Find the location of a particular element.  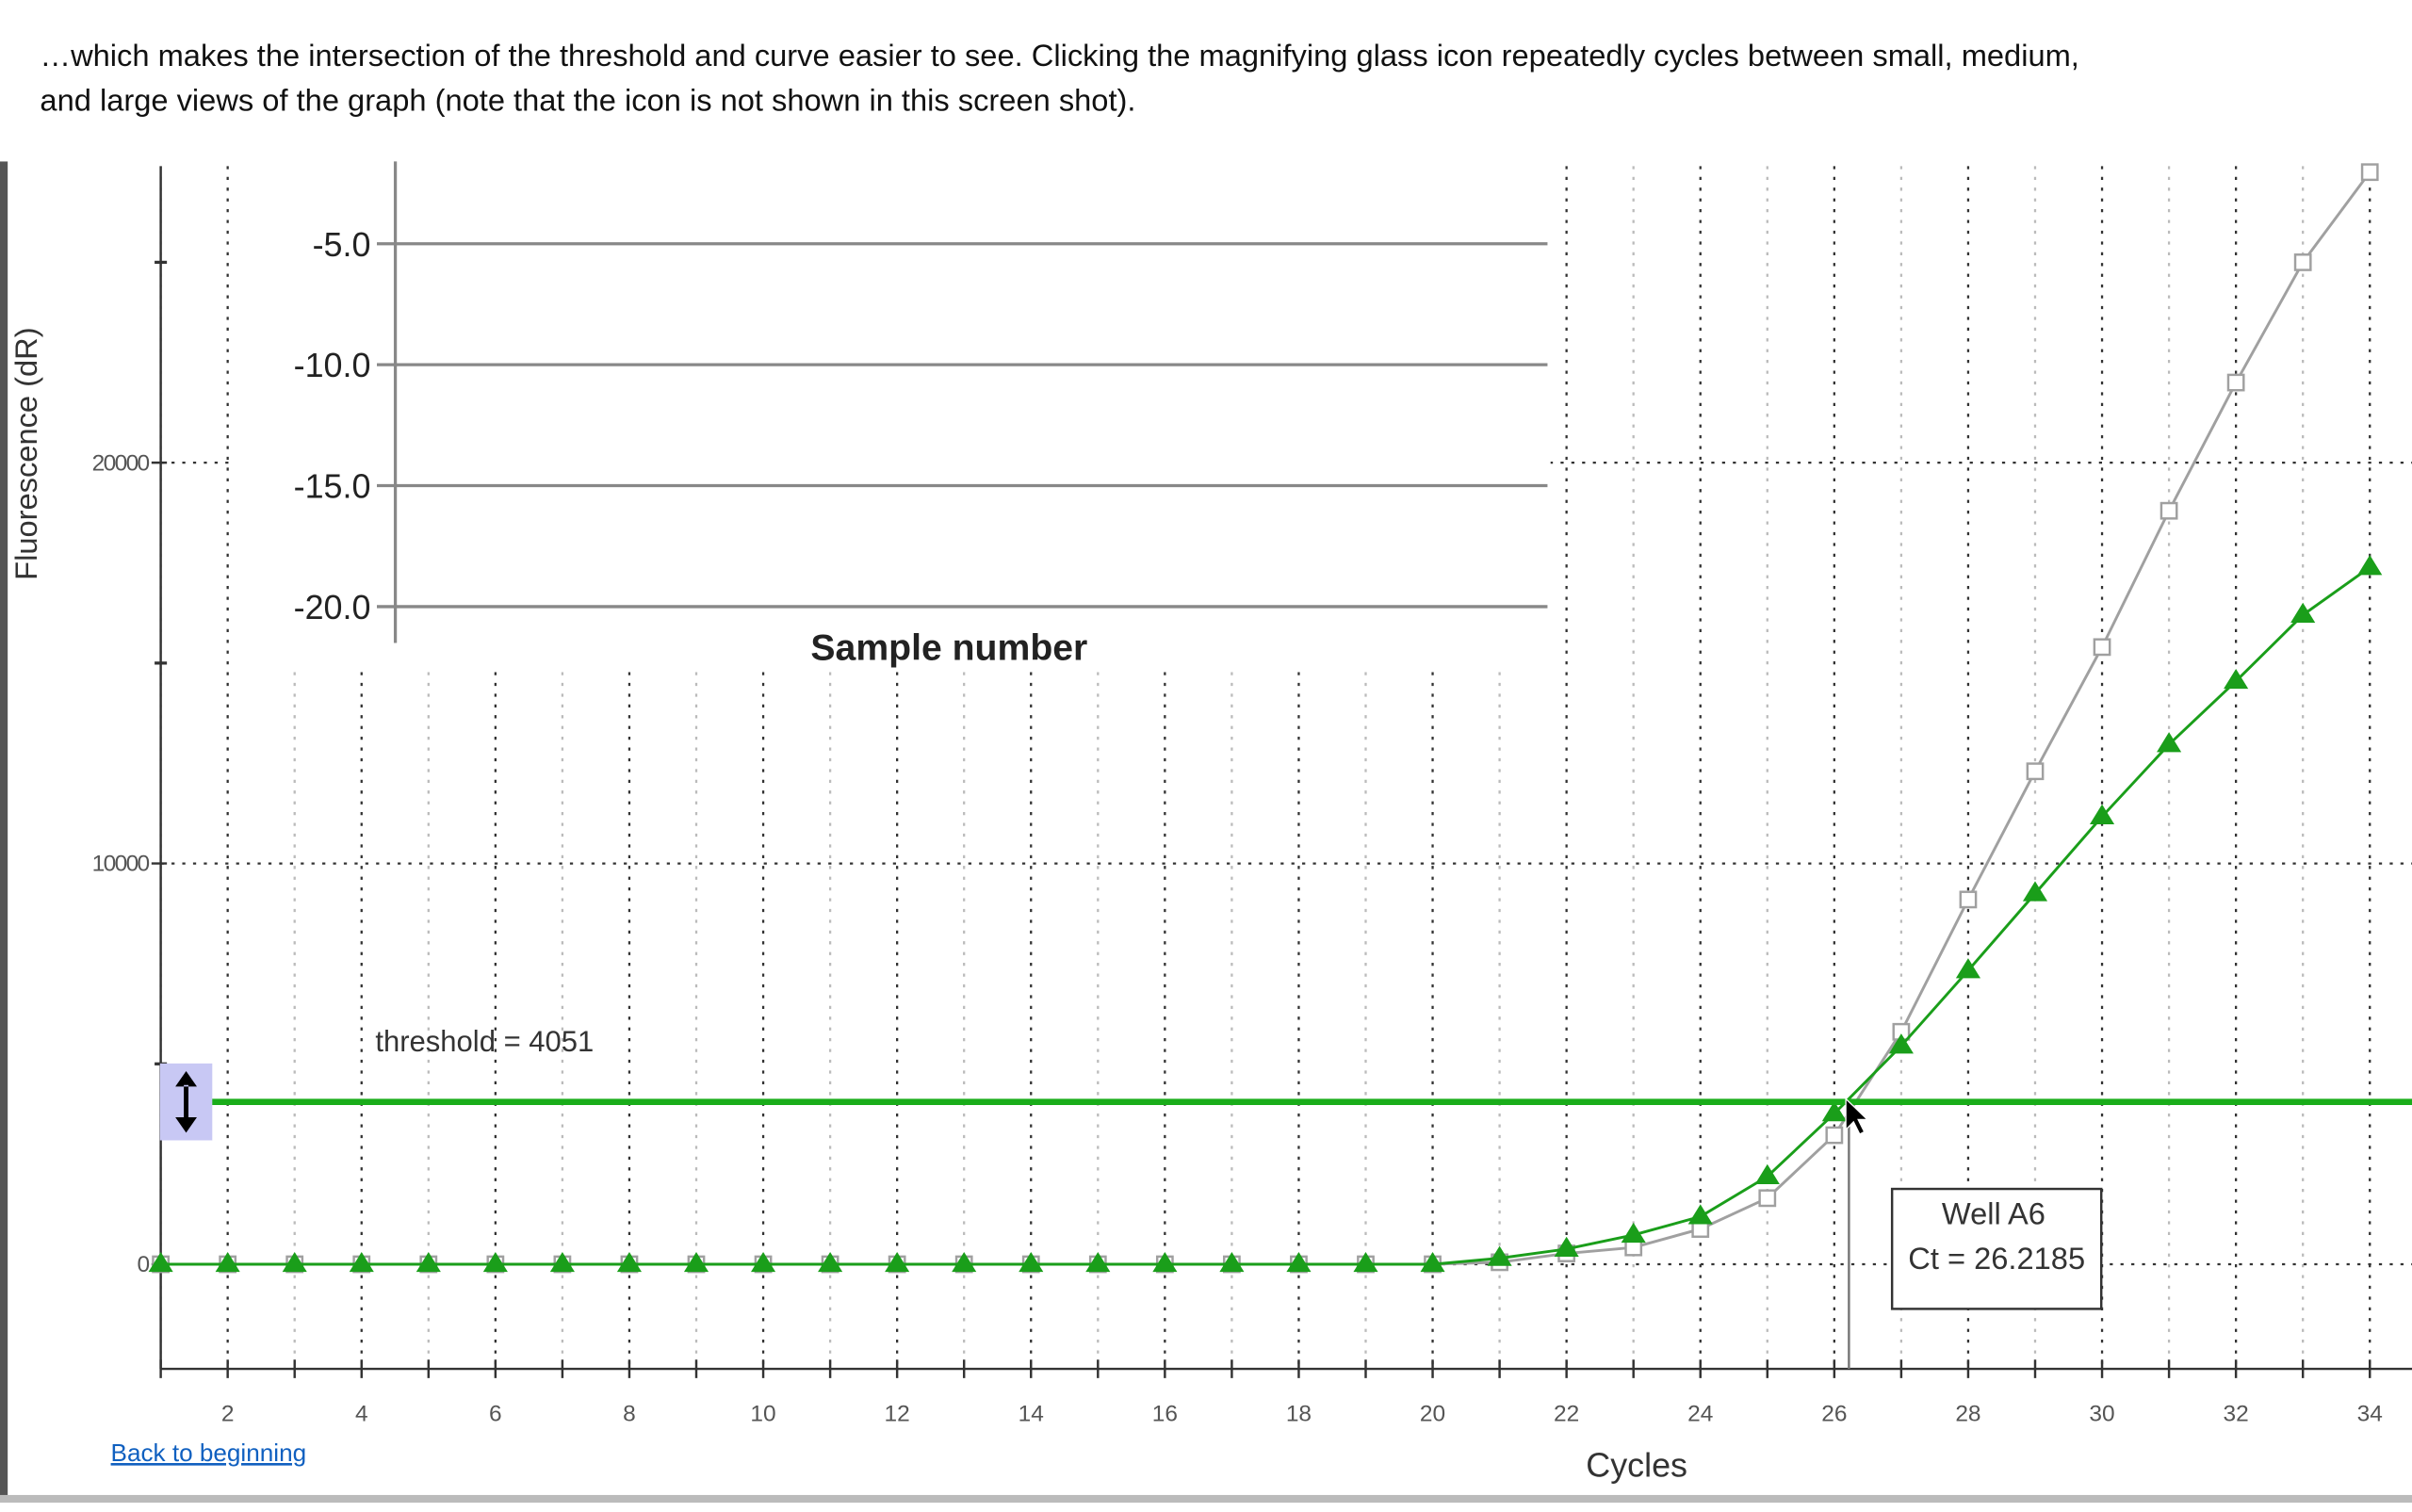

x-tick-label: 28 is located at coordinates (1967, 1414).